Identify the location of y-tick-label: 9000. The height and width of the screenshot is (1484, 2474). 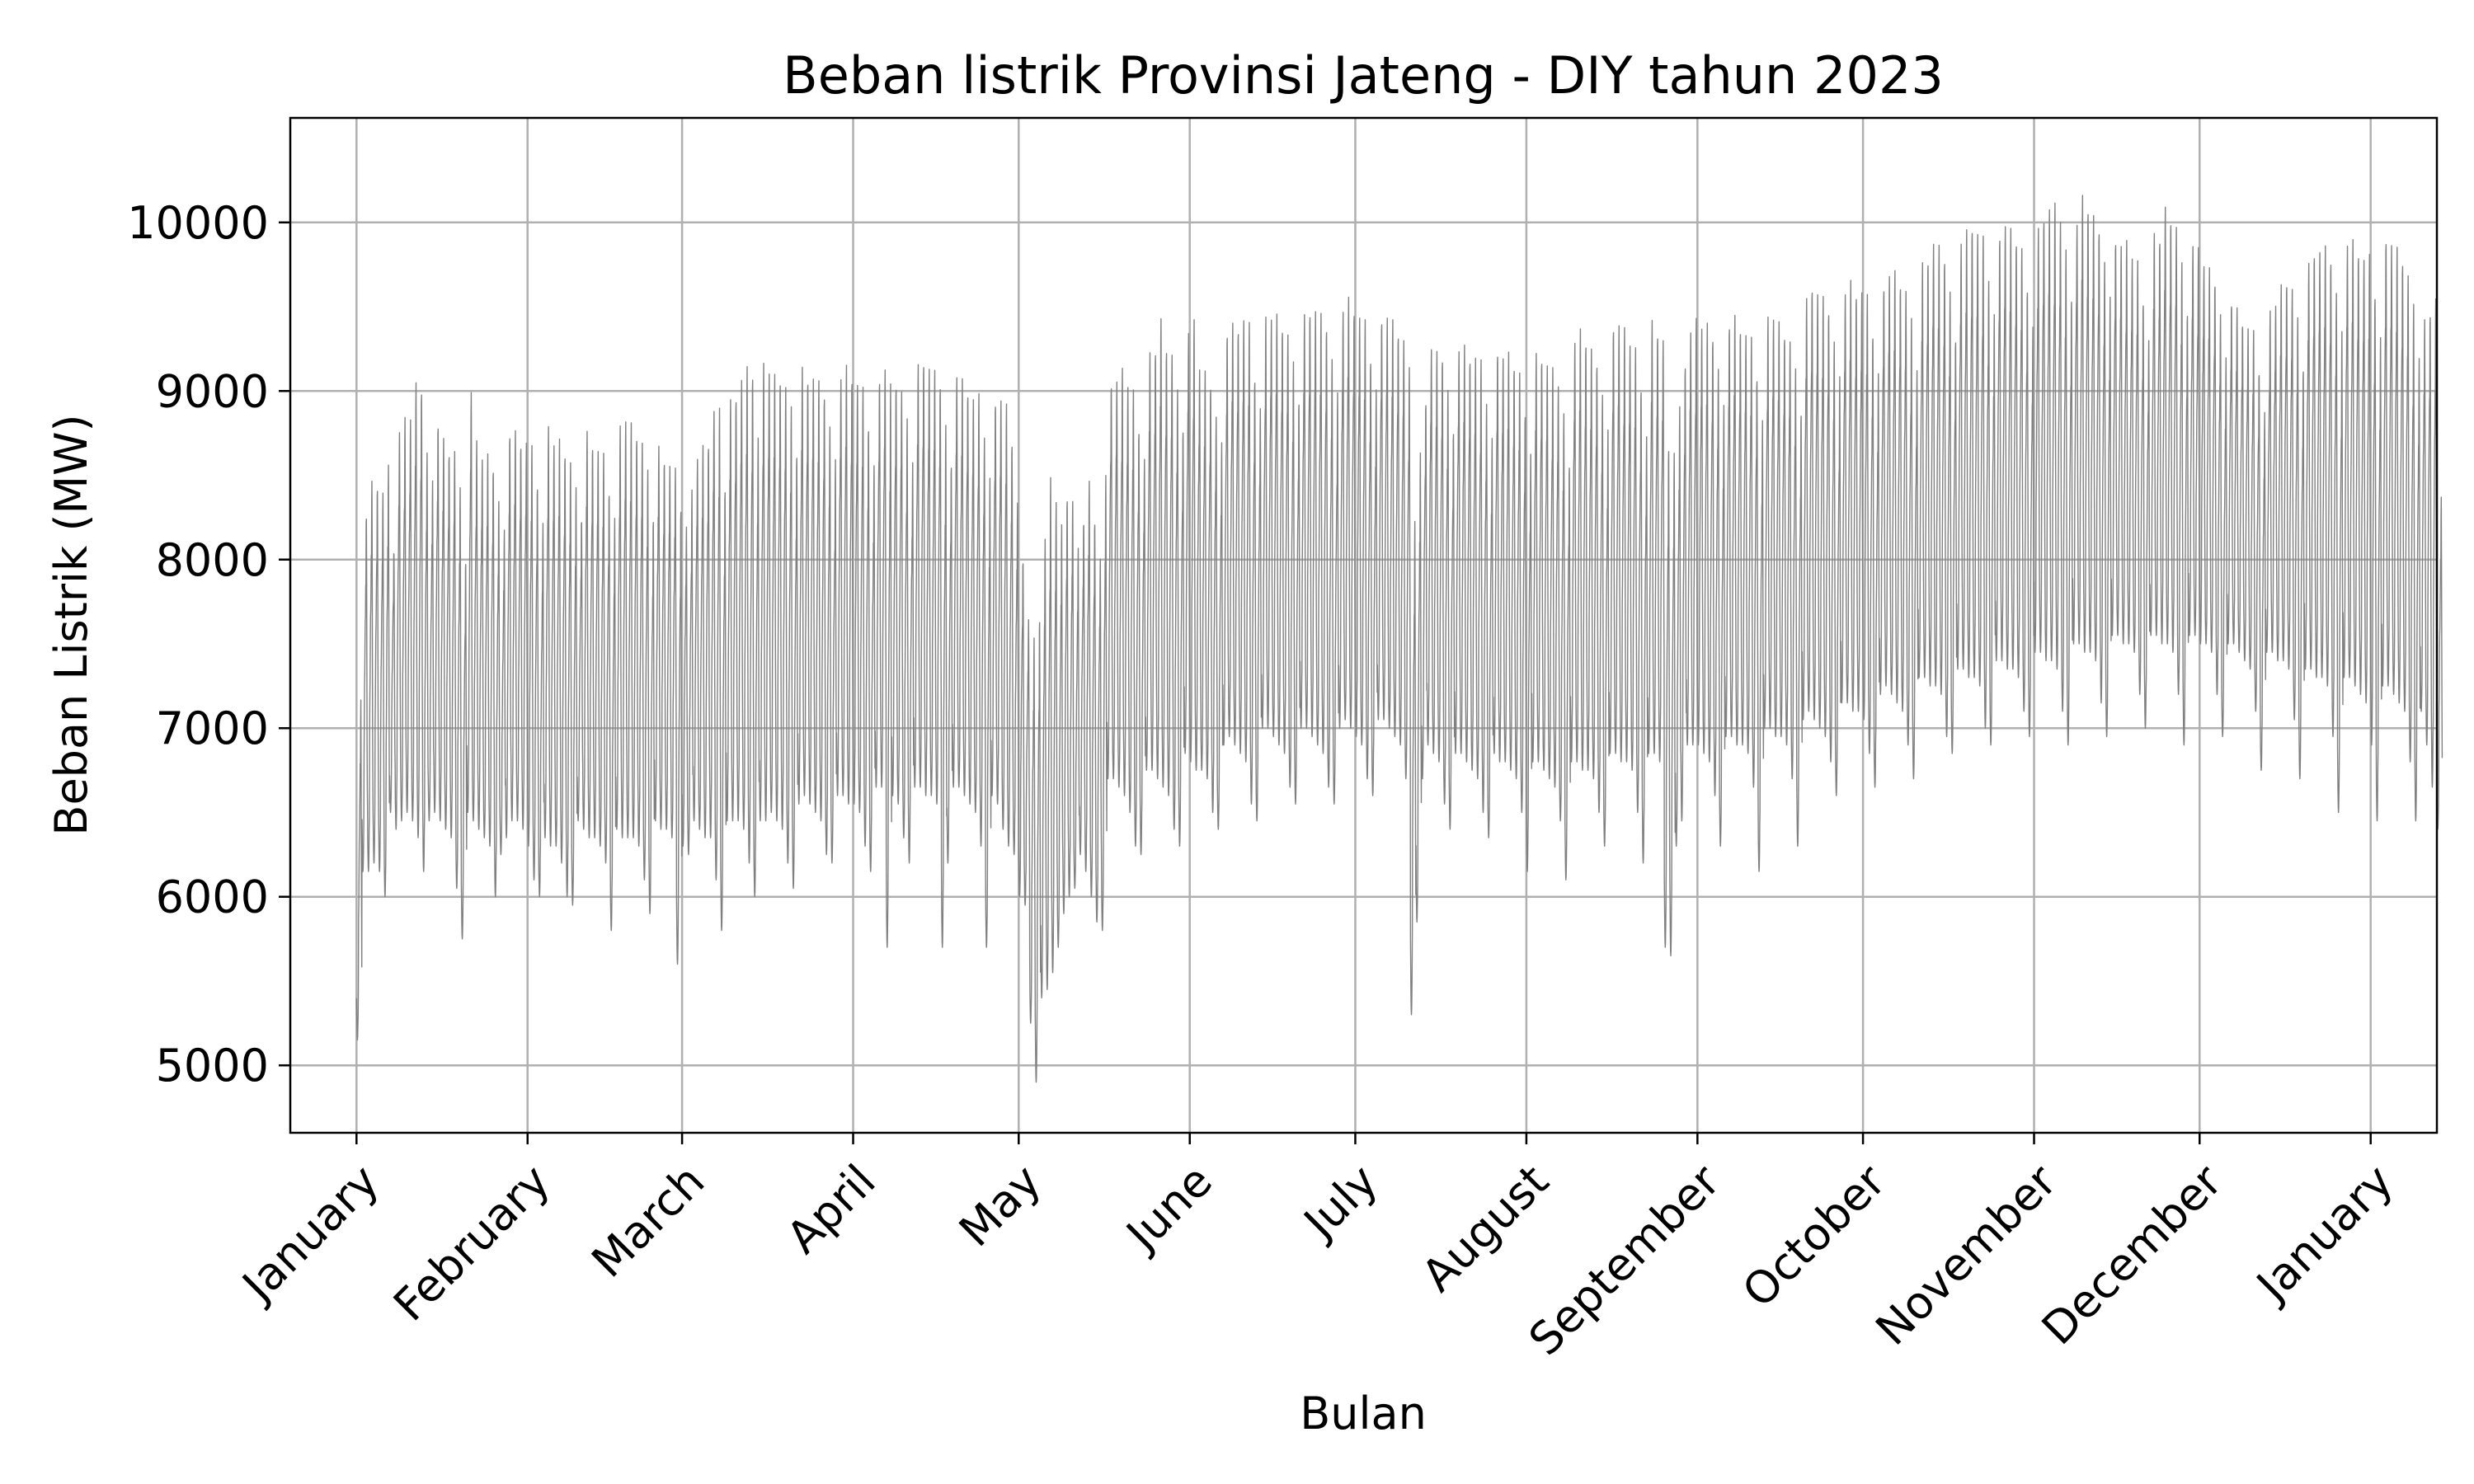
(212, 391).